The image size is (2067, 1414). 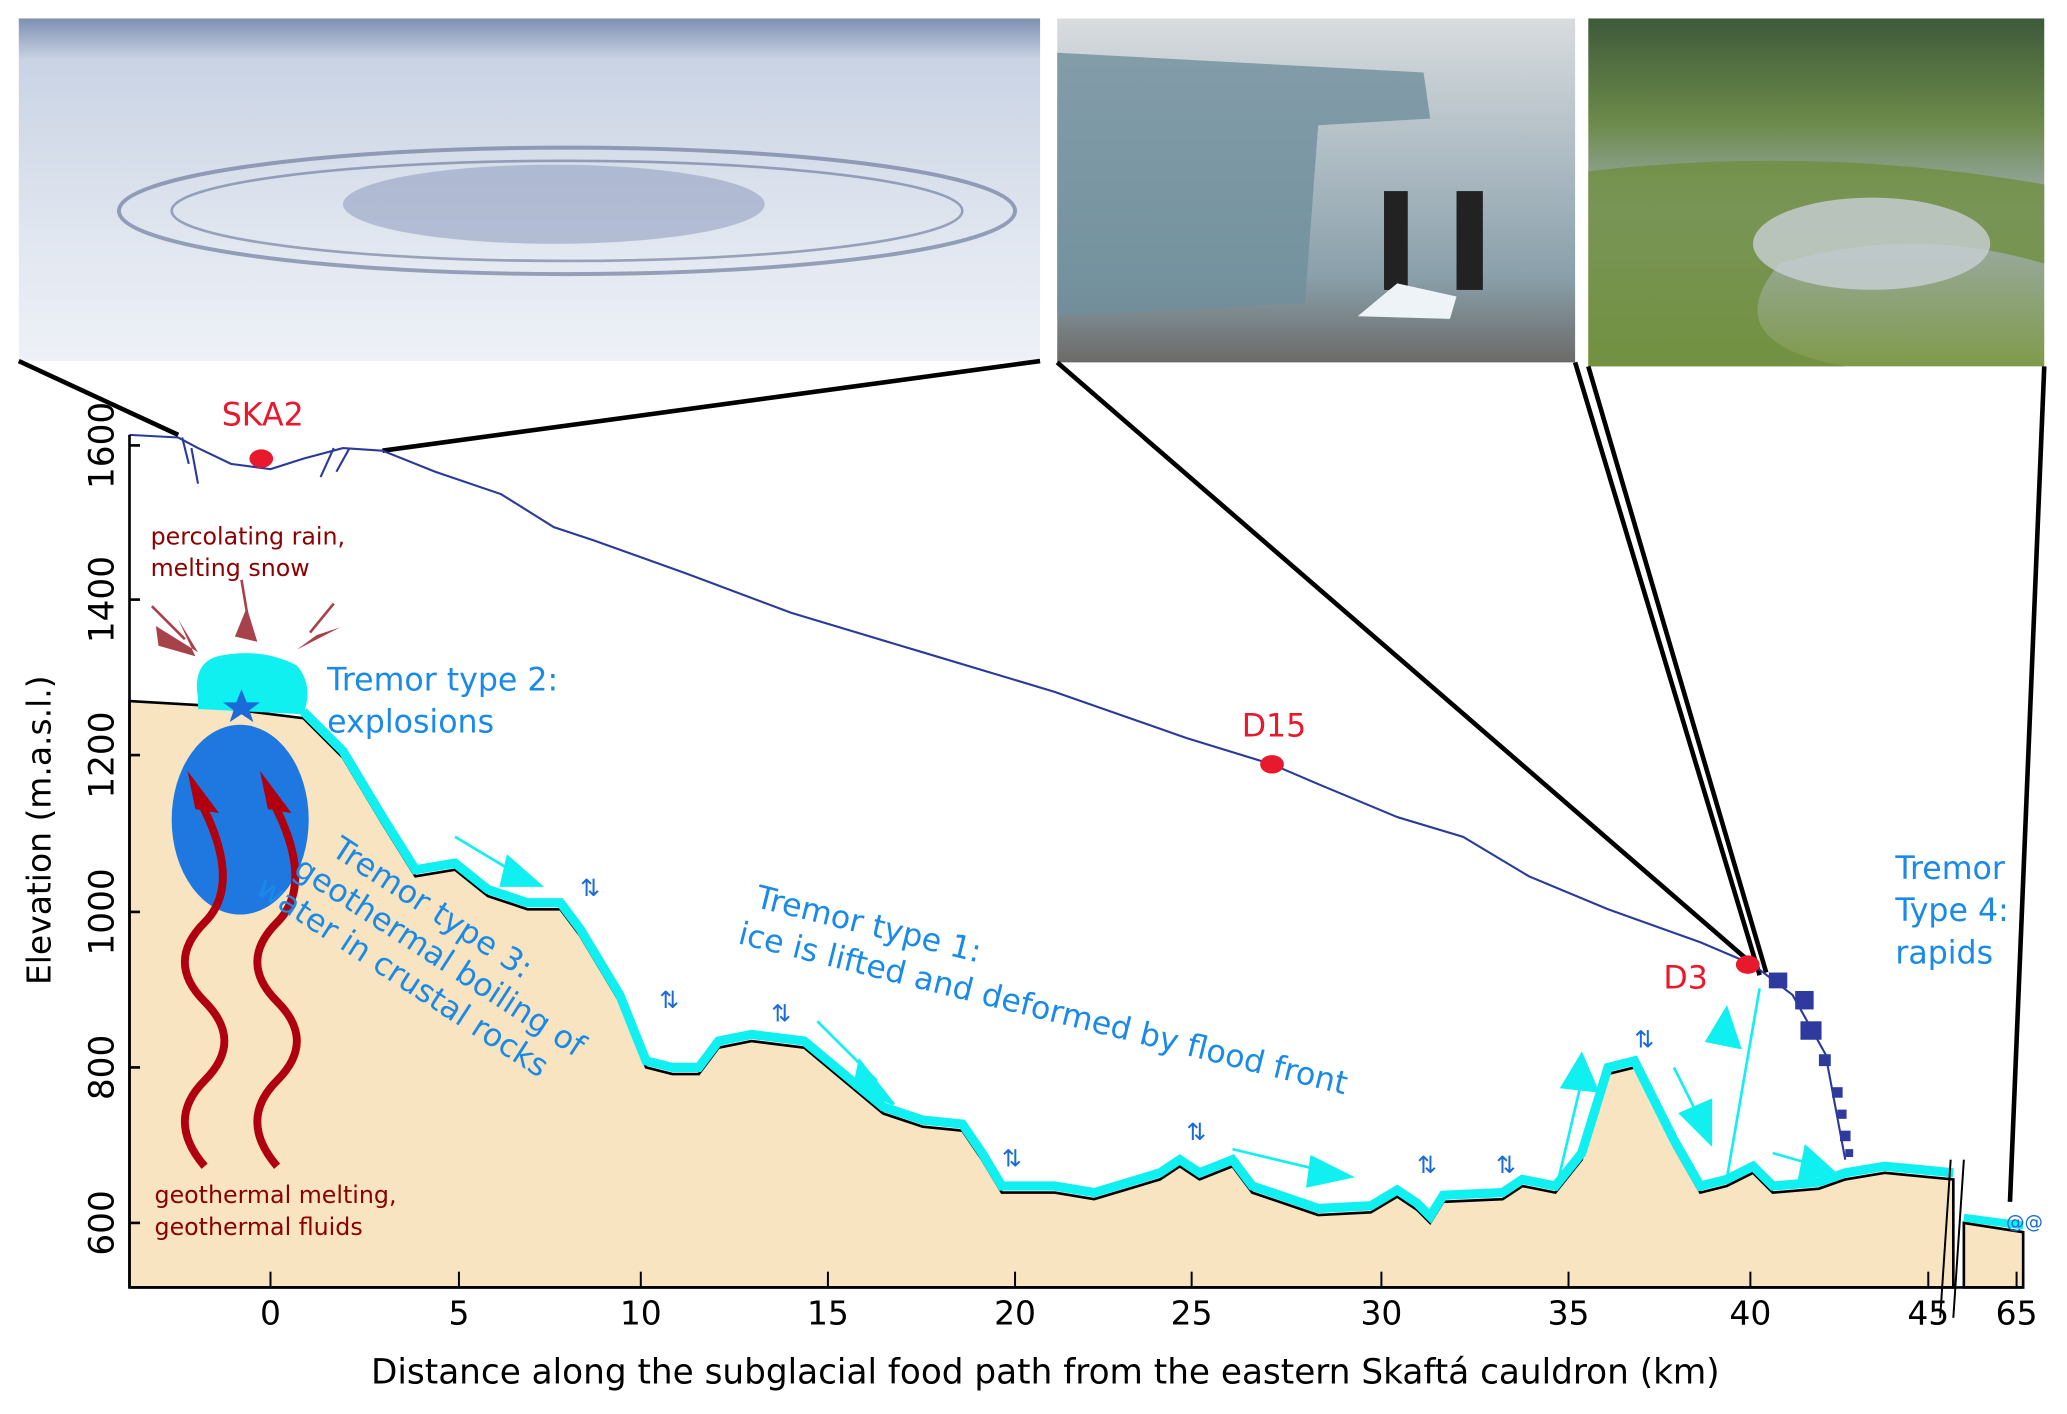 I want to click on station-ska2-label: SKA2, so click(x=263, y=416).